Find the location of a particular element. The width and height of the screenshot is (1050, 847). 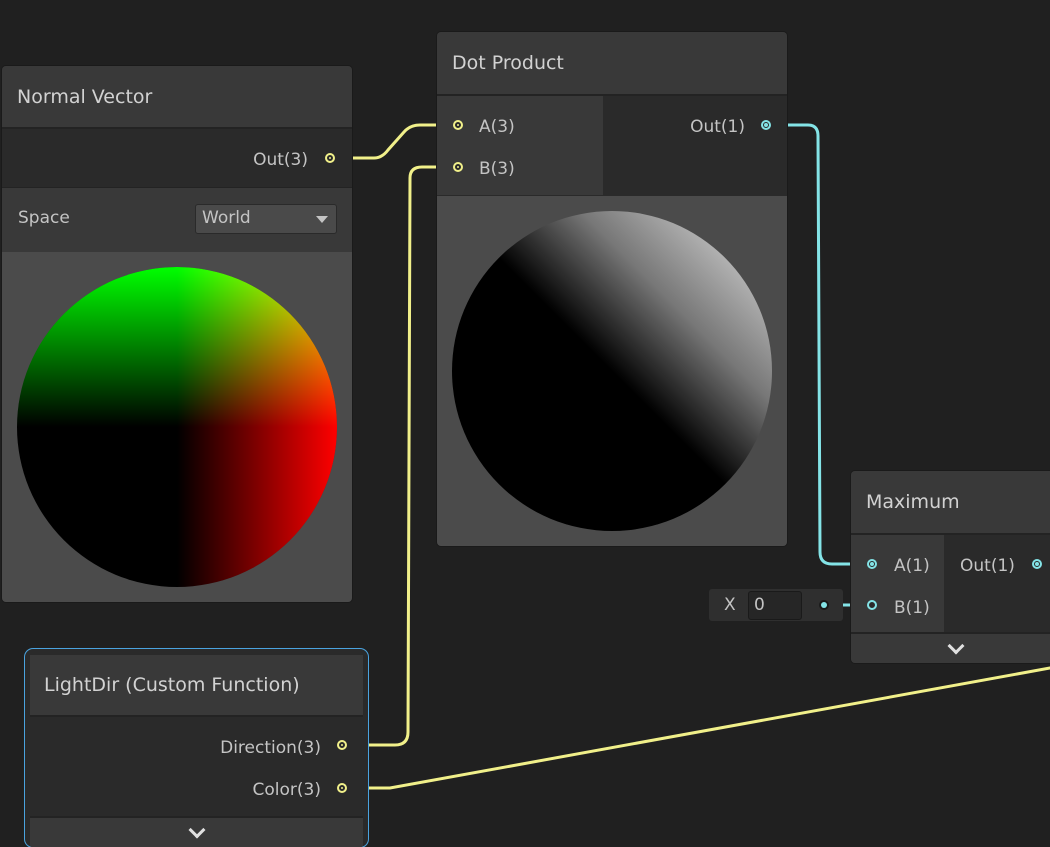

node-title: LightDir (Custom Function) is located at coordinates (196, 686).